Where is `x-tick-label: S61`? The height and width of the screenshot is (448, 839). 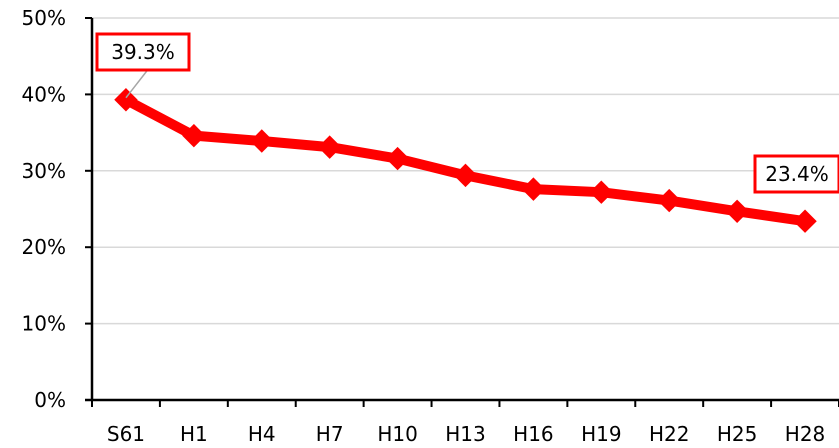 x-tick-label: S61 is located at coordinates (126, 434).